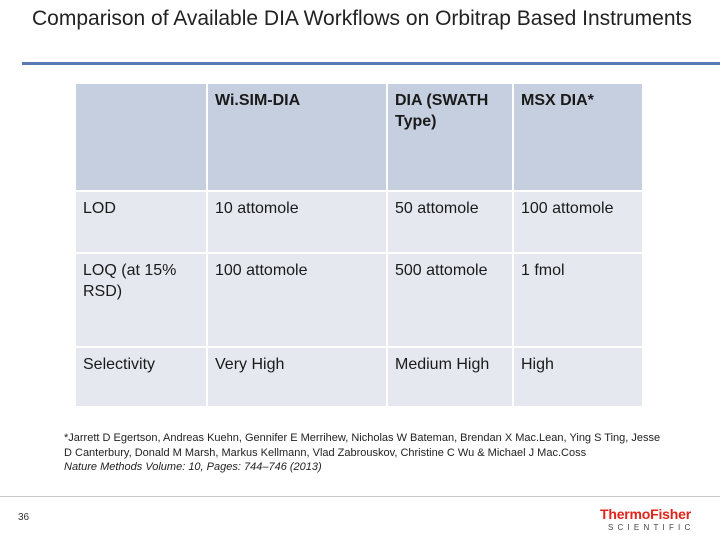 Image resolution: width=720 pixels, height=540 pixels. I want to click on table-row: Selectivity Very High Medium High High, so click(359, 376).